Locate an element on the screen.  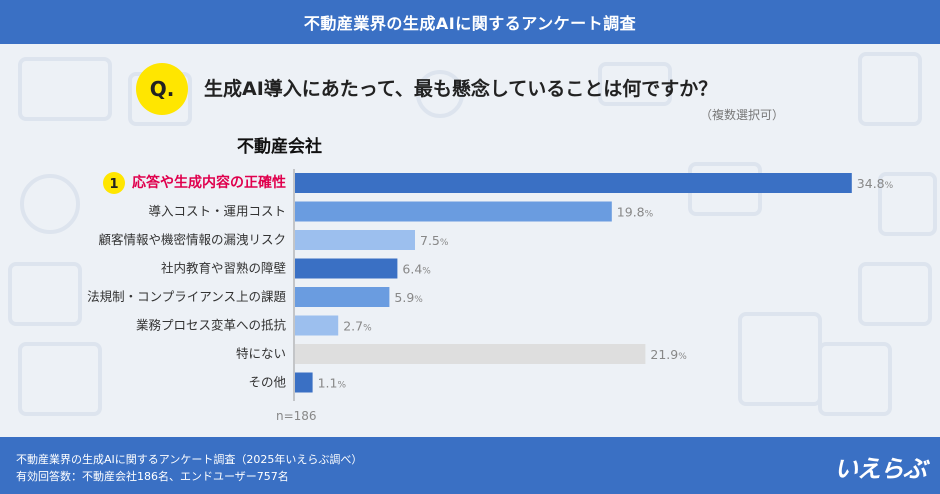
category-label: 業務プロセス変革への抵抗 is located at coordinates (211, 325).